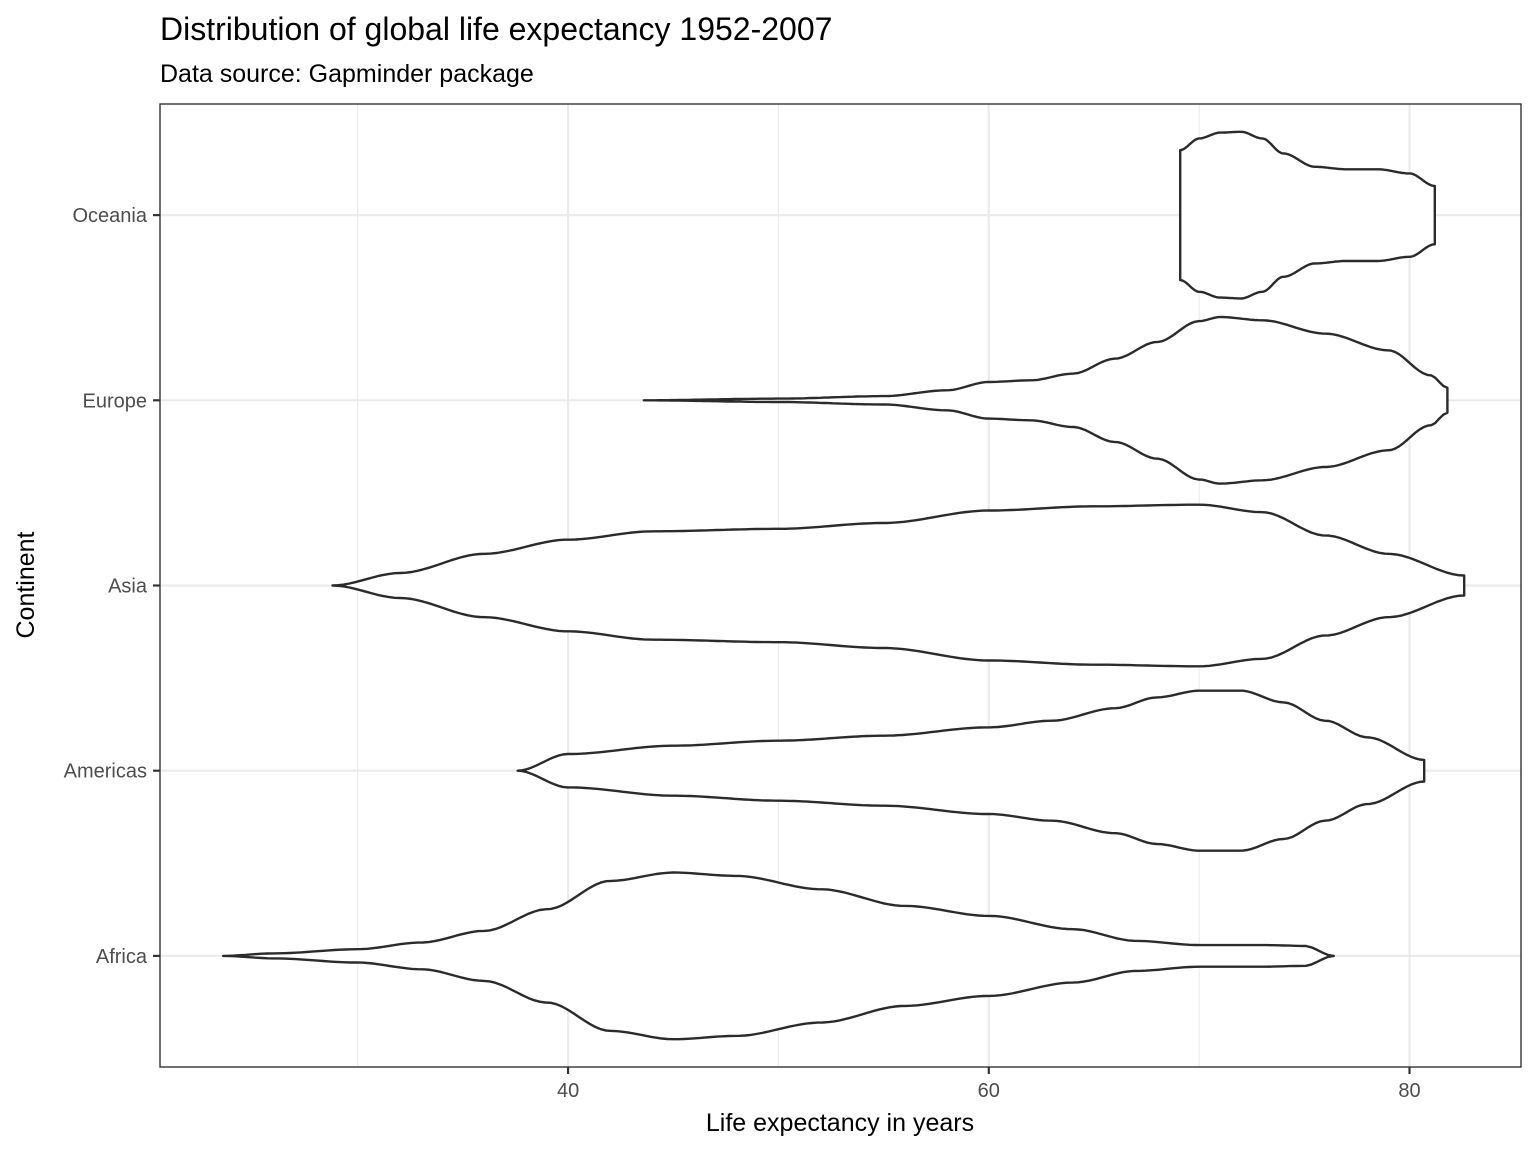  What do you see at coordinates (778, 956) in the screenshot?
I see `violin-africa` at bounding box center [778, 956].